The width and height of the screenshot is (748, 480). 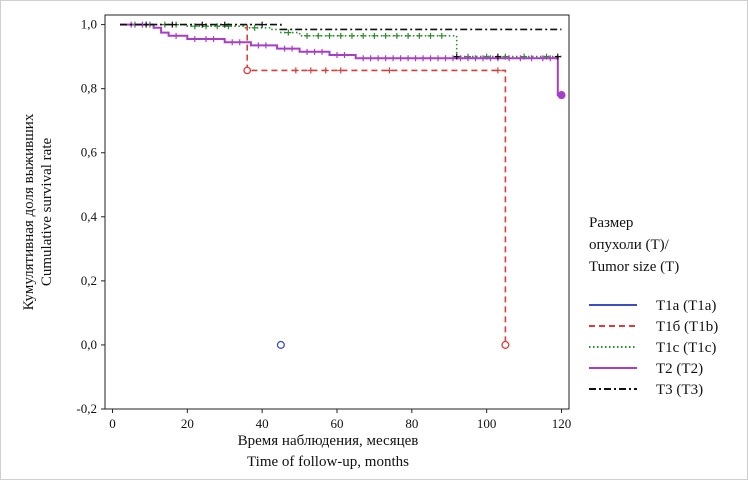 What do you see at coordinates (686, 306) in the screenshot?
I see `legend-label-t1a-t1a: T1a (T1a)` at bounding box center [686, 306].